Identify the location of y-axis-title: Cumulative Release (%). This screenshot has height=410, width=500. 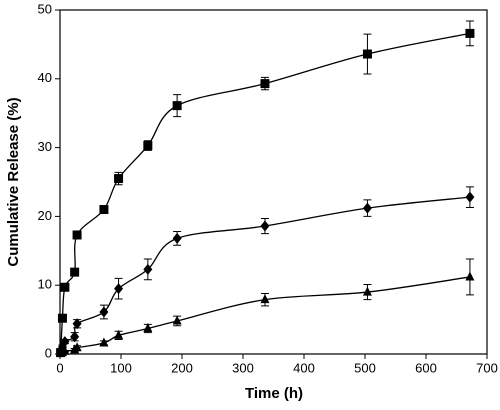
(13, 181).